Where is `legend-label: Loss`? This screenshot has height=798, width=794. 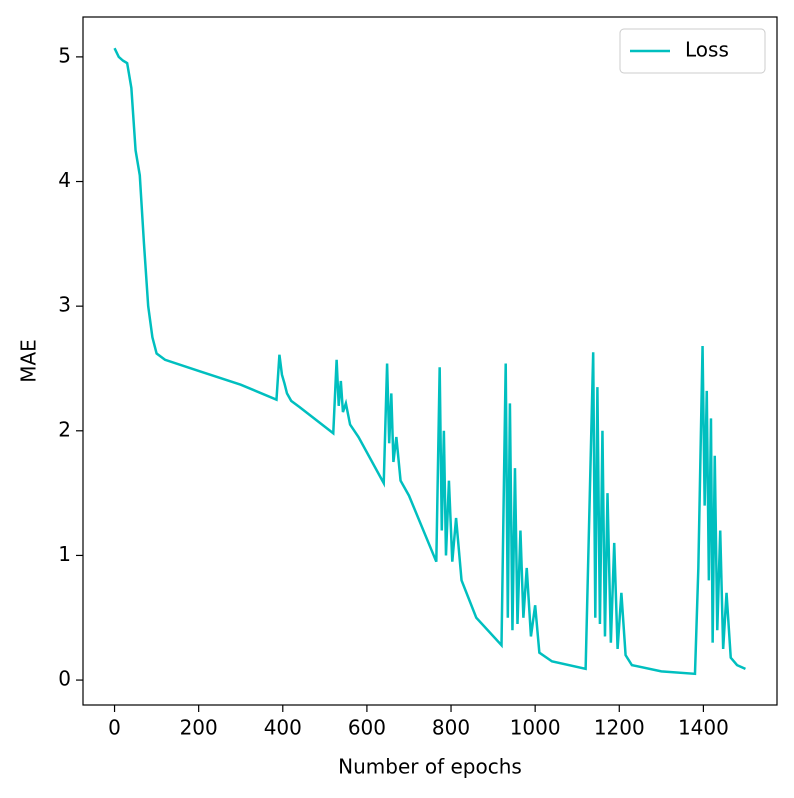 legend-label: Loss is located at coordinates (707, 50).